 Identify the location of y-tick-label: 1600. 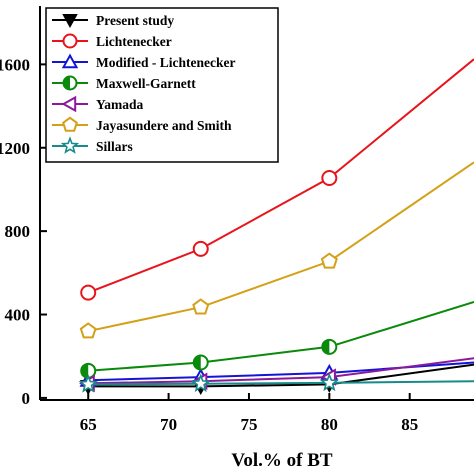
(15, 64).